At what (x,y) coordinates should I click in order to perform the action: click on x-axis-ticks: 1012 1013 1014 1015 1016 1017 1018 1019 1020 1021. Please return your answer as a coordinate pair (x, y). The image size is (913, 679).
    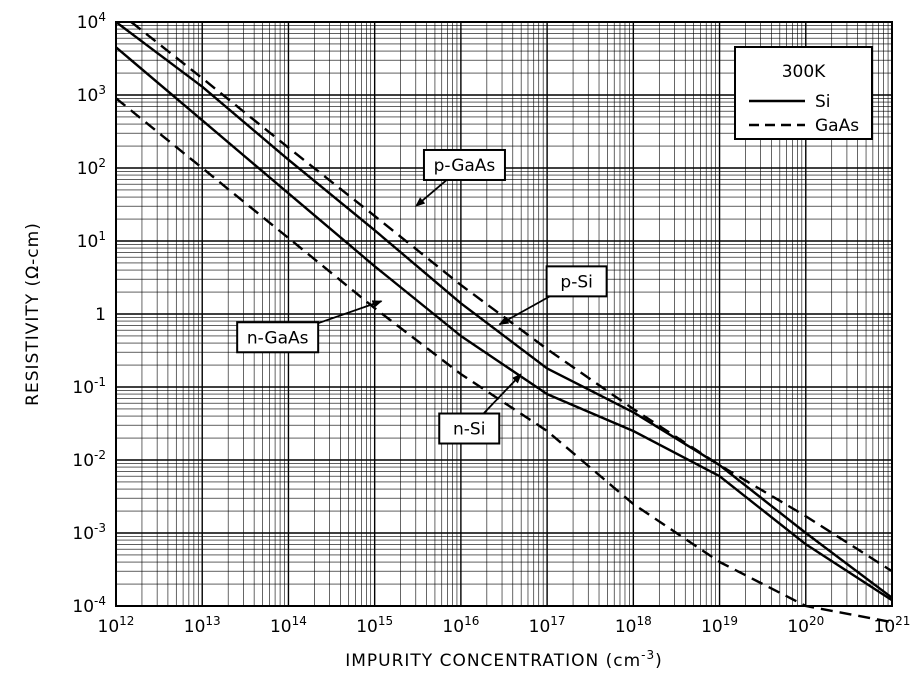
    Looking at the image, I should click on (504, 625).